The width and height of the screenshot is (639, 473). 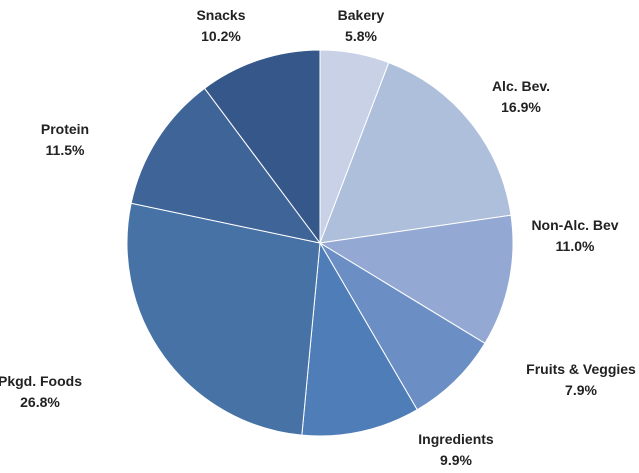 What do you see at coordinates (41, 381) in the screenshot?
I see `slice-label-pkgd-foods: Pkgd. Foods` at bounding box center [41, 381].